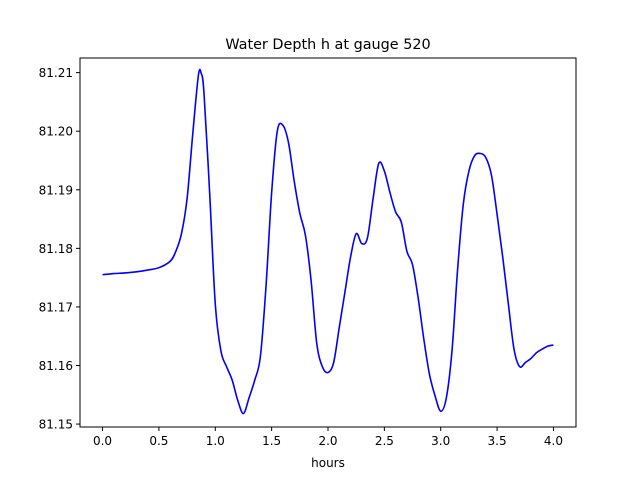  Describe the element at coordinates (56, 190) in the screenshot. I see `y-tick-label: 81.19` at that location.